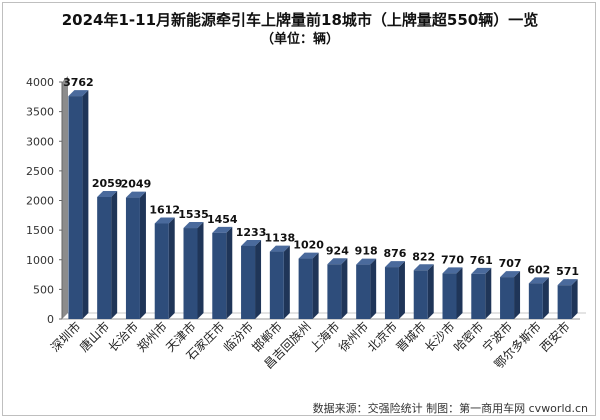 Image resolution: width=600 pixels, height=420 pixels. What do you see at coordinates (152, 337) in the screenshot?
I see `x-tick-label: 郑州市` at bounding box center [152, 337].